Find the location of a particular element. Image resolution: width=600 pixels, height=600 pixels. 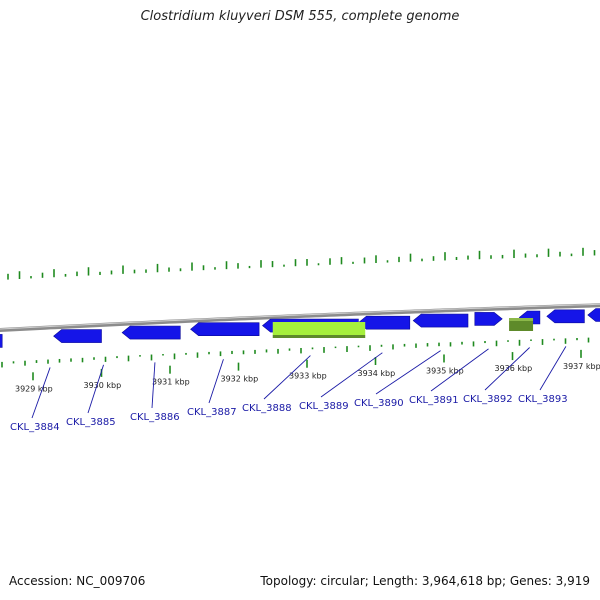

features-layer is located at coordinates (403, 328).